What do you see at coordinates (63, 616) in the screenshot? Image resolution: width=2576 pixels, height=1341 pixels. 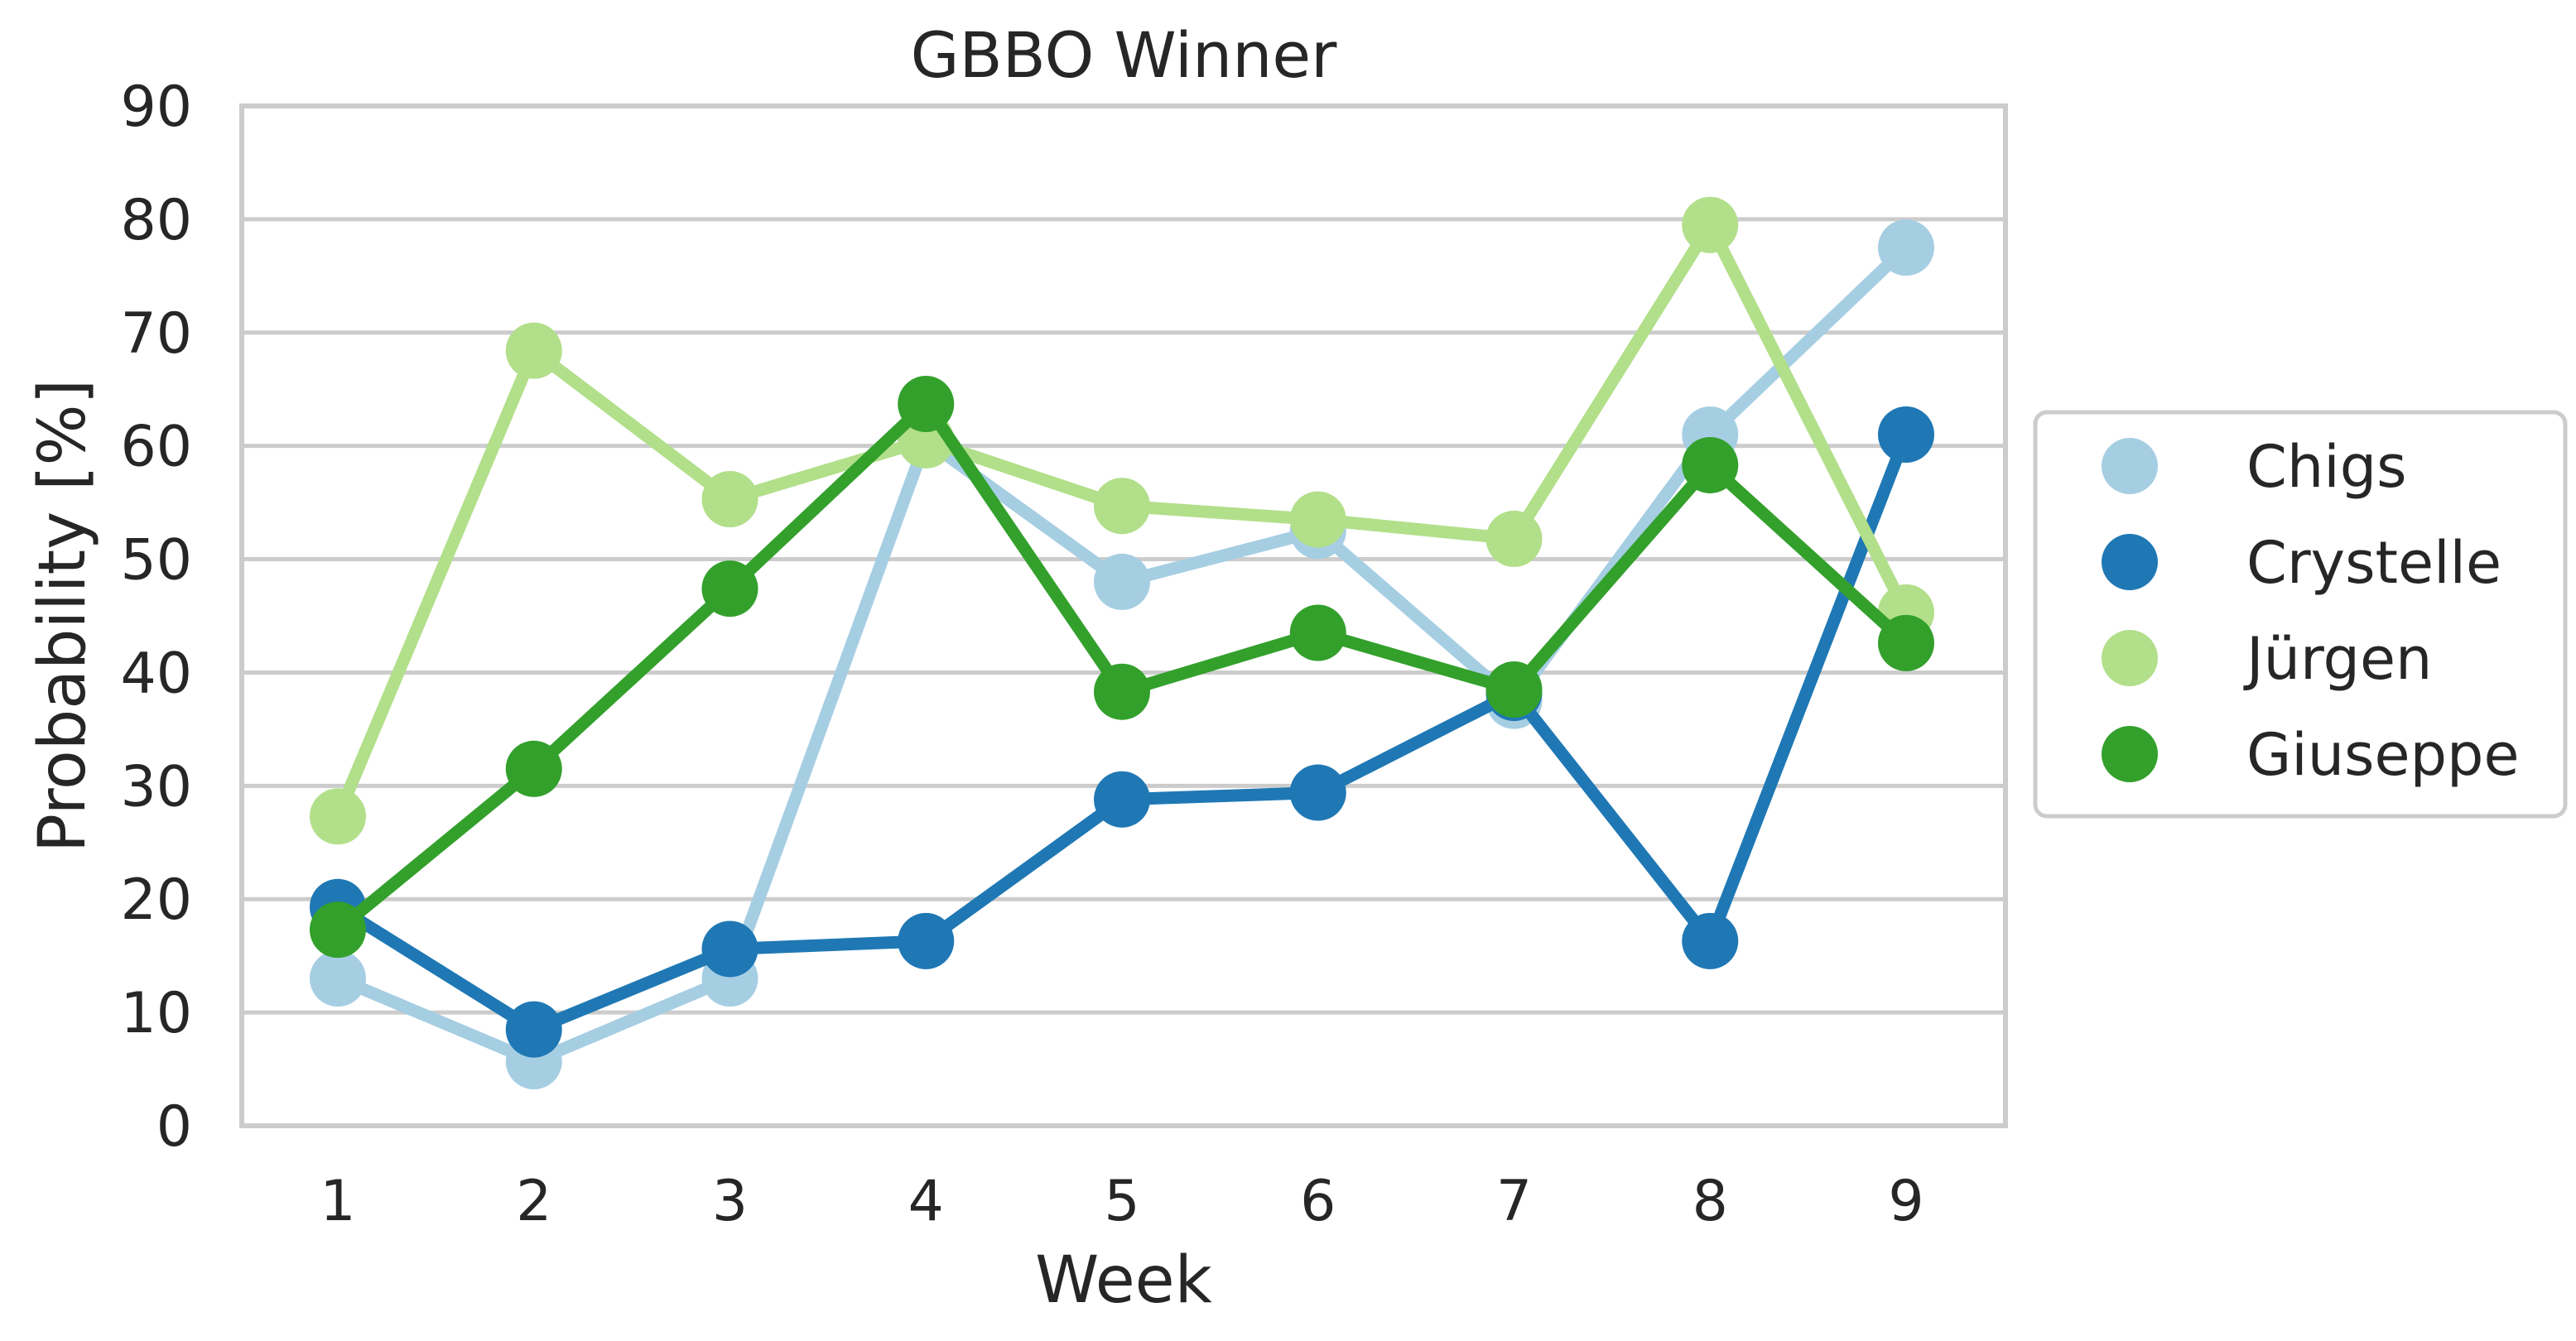 I see `y-axis-label: Probability [%]` at bounding box center [63, 616].